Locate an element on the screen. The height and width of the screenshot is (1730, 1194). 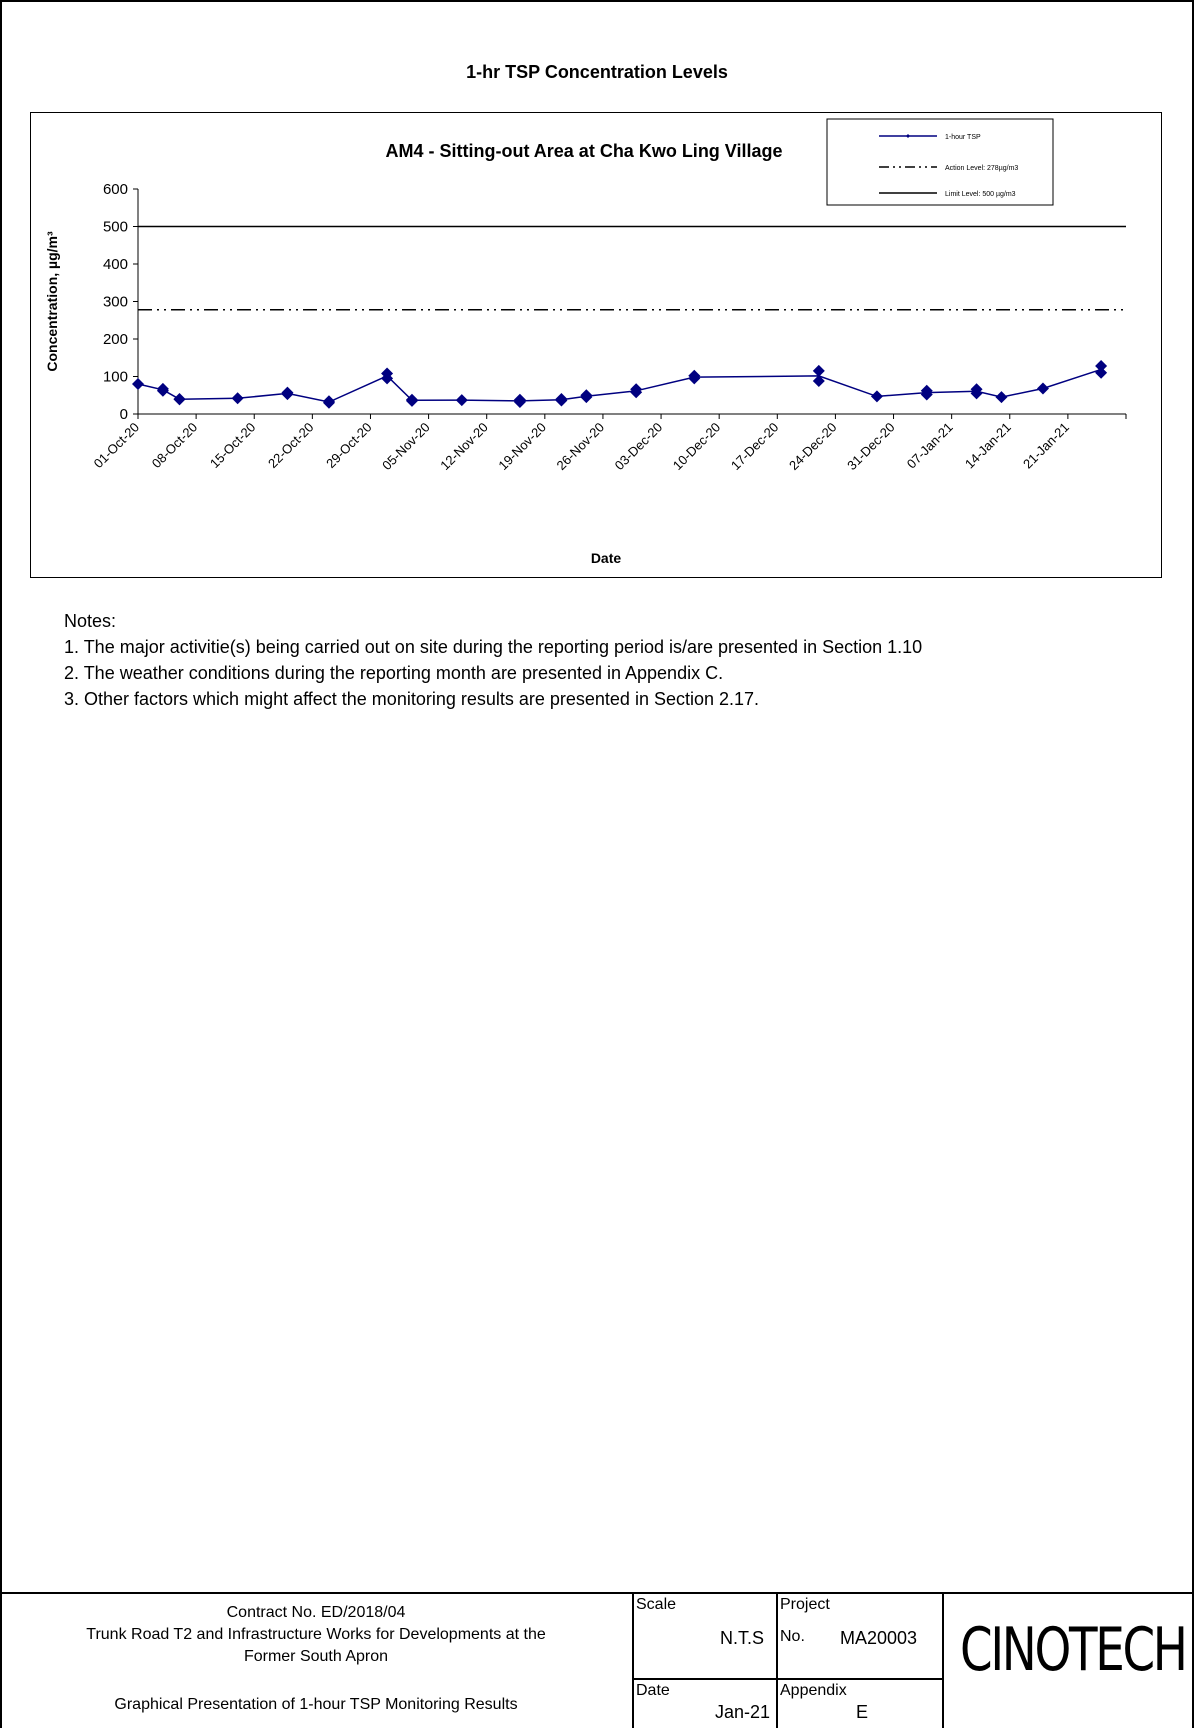
y-axis-label: Concentration, µg/m³ is located at coordinates (52, 301).